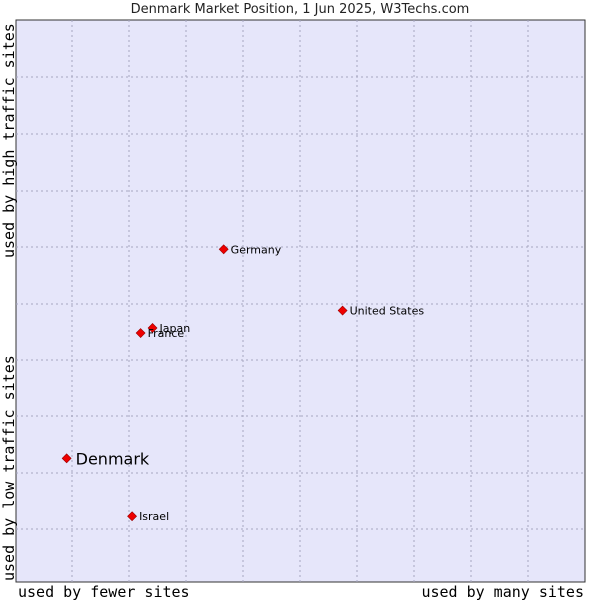 The image size is (600, 601). I want to click on x-axis-label-low: used by fewer sites, so click(104, 592).